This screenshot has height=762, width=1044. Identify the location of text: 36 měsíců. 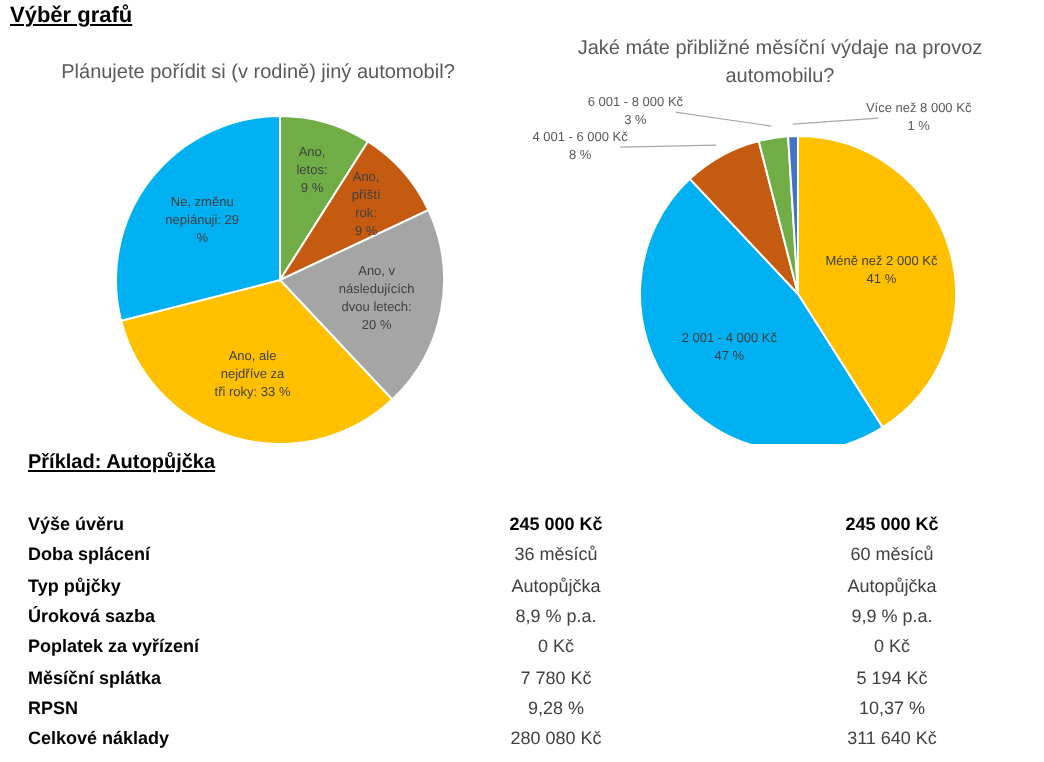
(556, 554).